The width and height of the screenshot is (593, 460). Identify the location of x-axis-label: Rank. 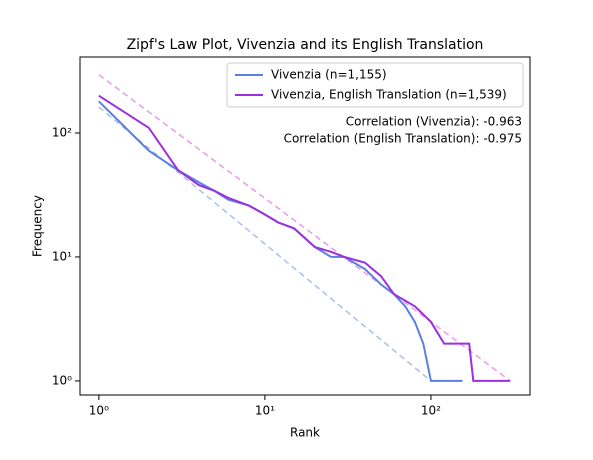
(305, 433).